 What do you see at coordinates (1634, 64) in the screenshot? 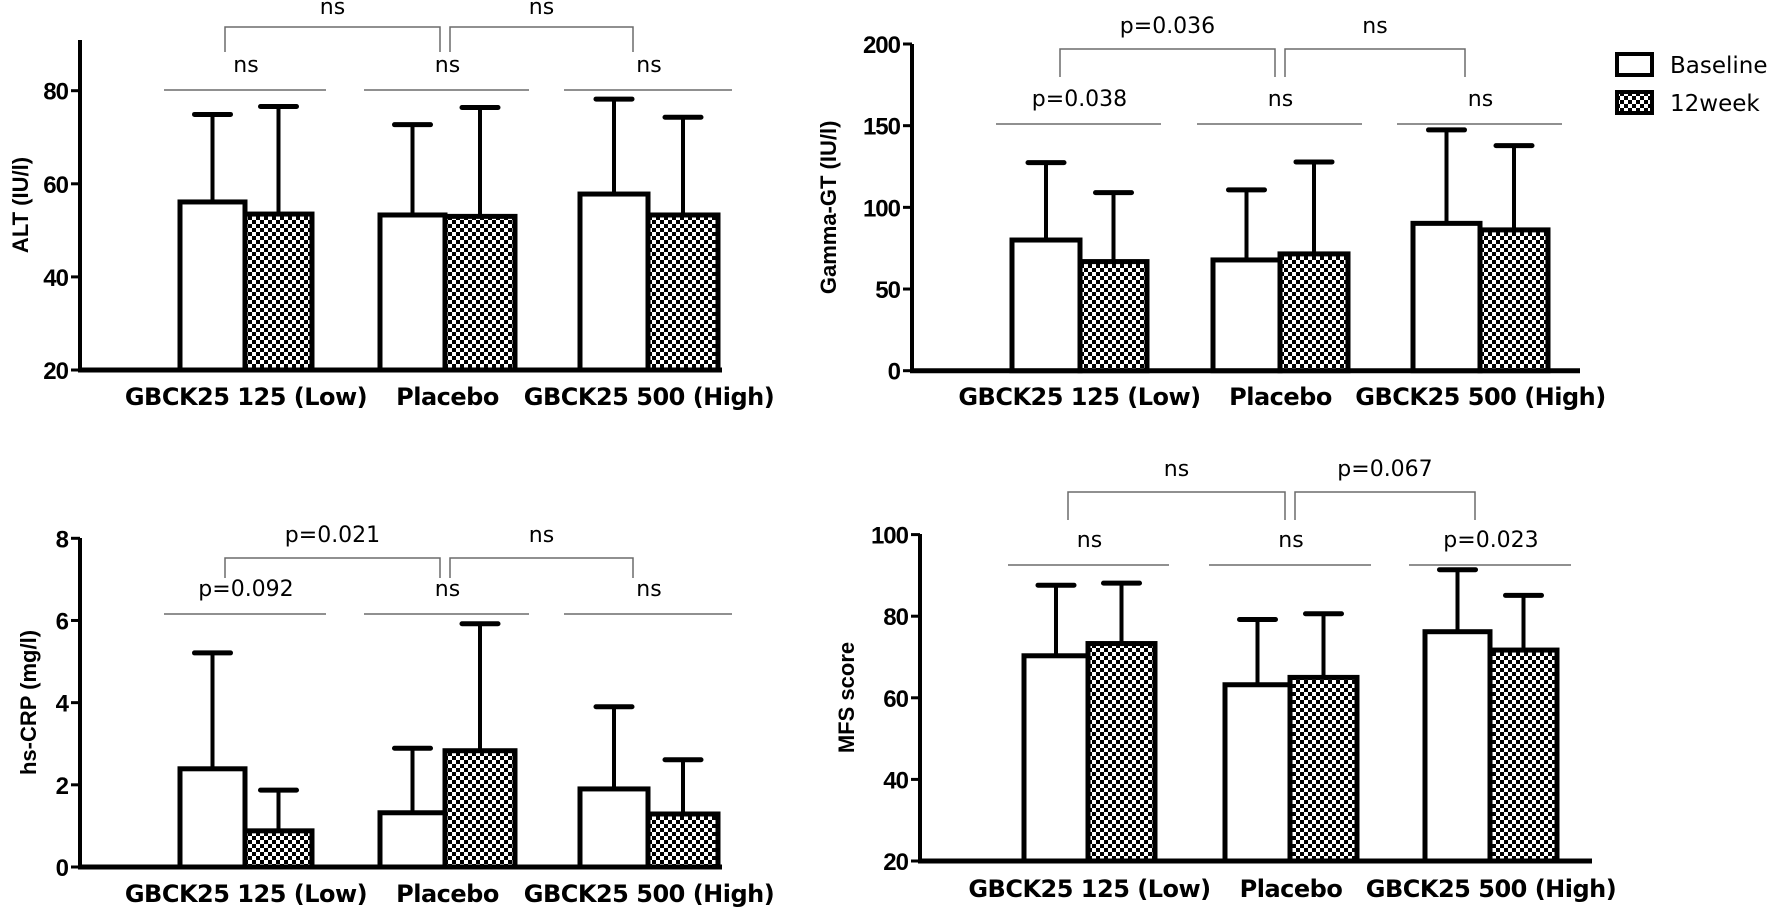
I see `legend-swatch-baseline` at bounding box center [1634, 64].